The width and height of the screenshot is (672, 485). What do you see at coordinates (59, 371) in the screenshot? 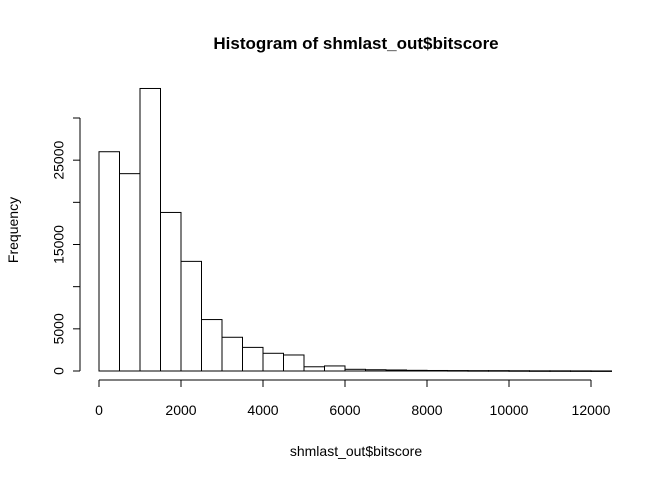
I see `y-tick-label: 0` at bounding box center [59, 371].